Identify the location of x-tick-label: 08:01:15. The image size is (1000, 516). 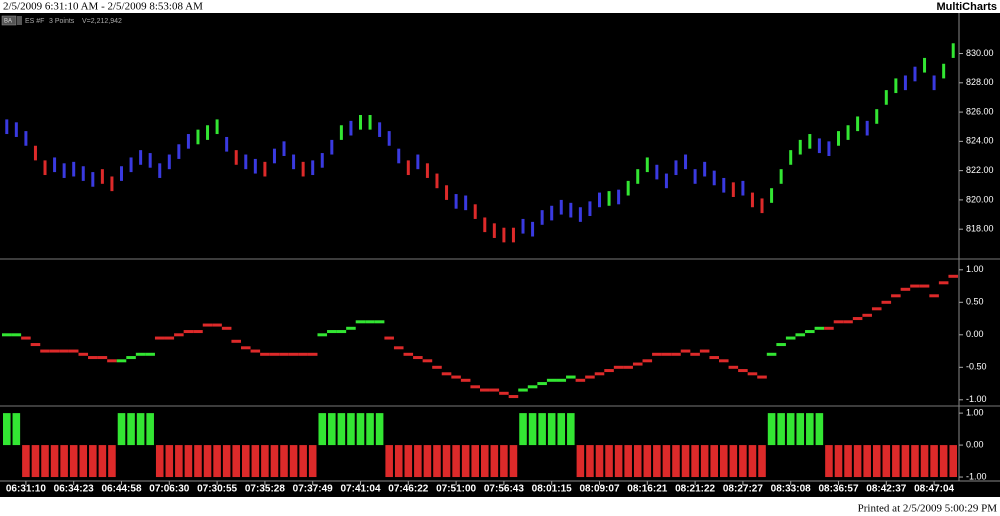
(552, 489).